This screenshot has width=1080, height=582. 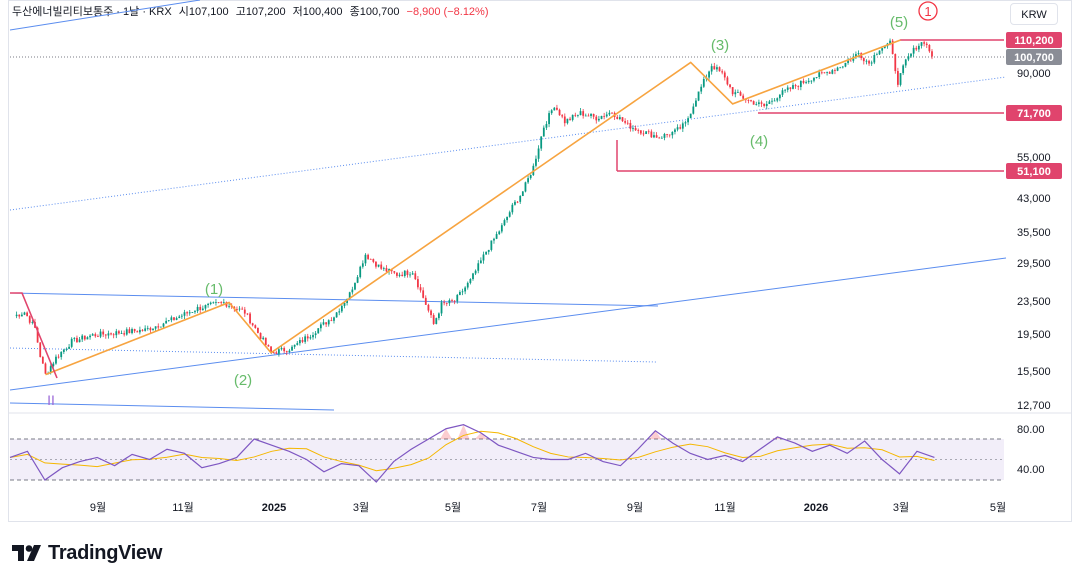 What do you see at coordinates (927, 11) in the screenshot?
I see `wave-circle-label: 1` at bounding box center [927, 11].